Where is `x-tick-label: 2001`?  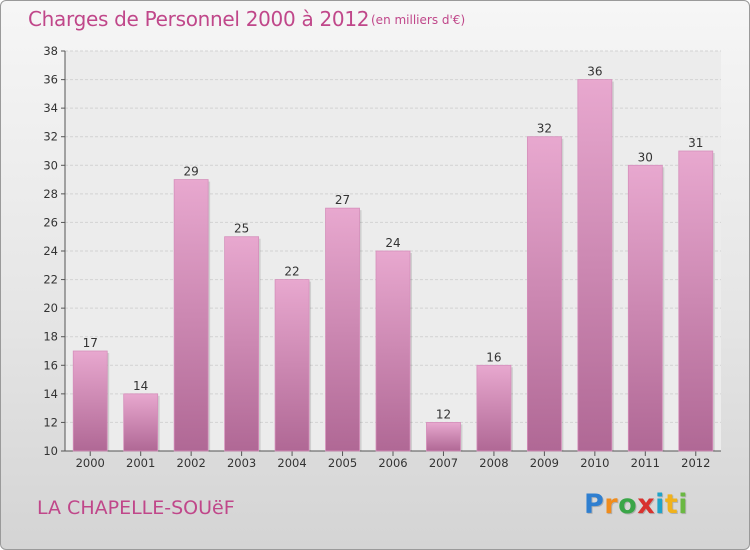 x-tick-label: 2001 is located at coordinates (140, 463).